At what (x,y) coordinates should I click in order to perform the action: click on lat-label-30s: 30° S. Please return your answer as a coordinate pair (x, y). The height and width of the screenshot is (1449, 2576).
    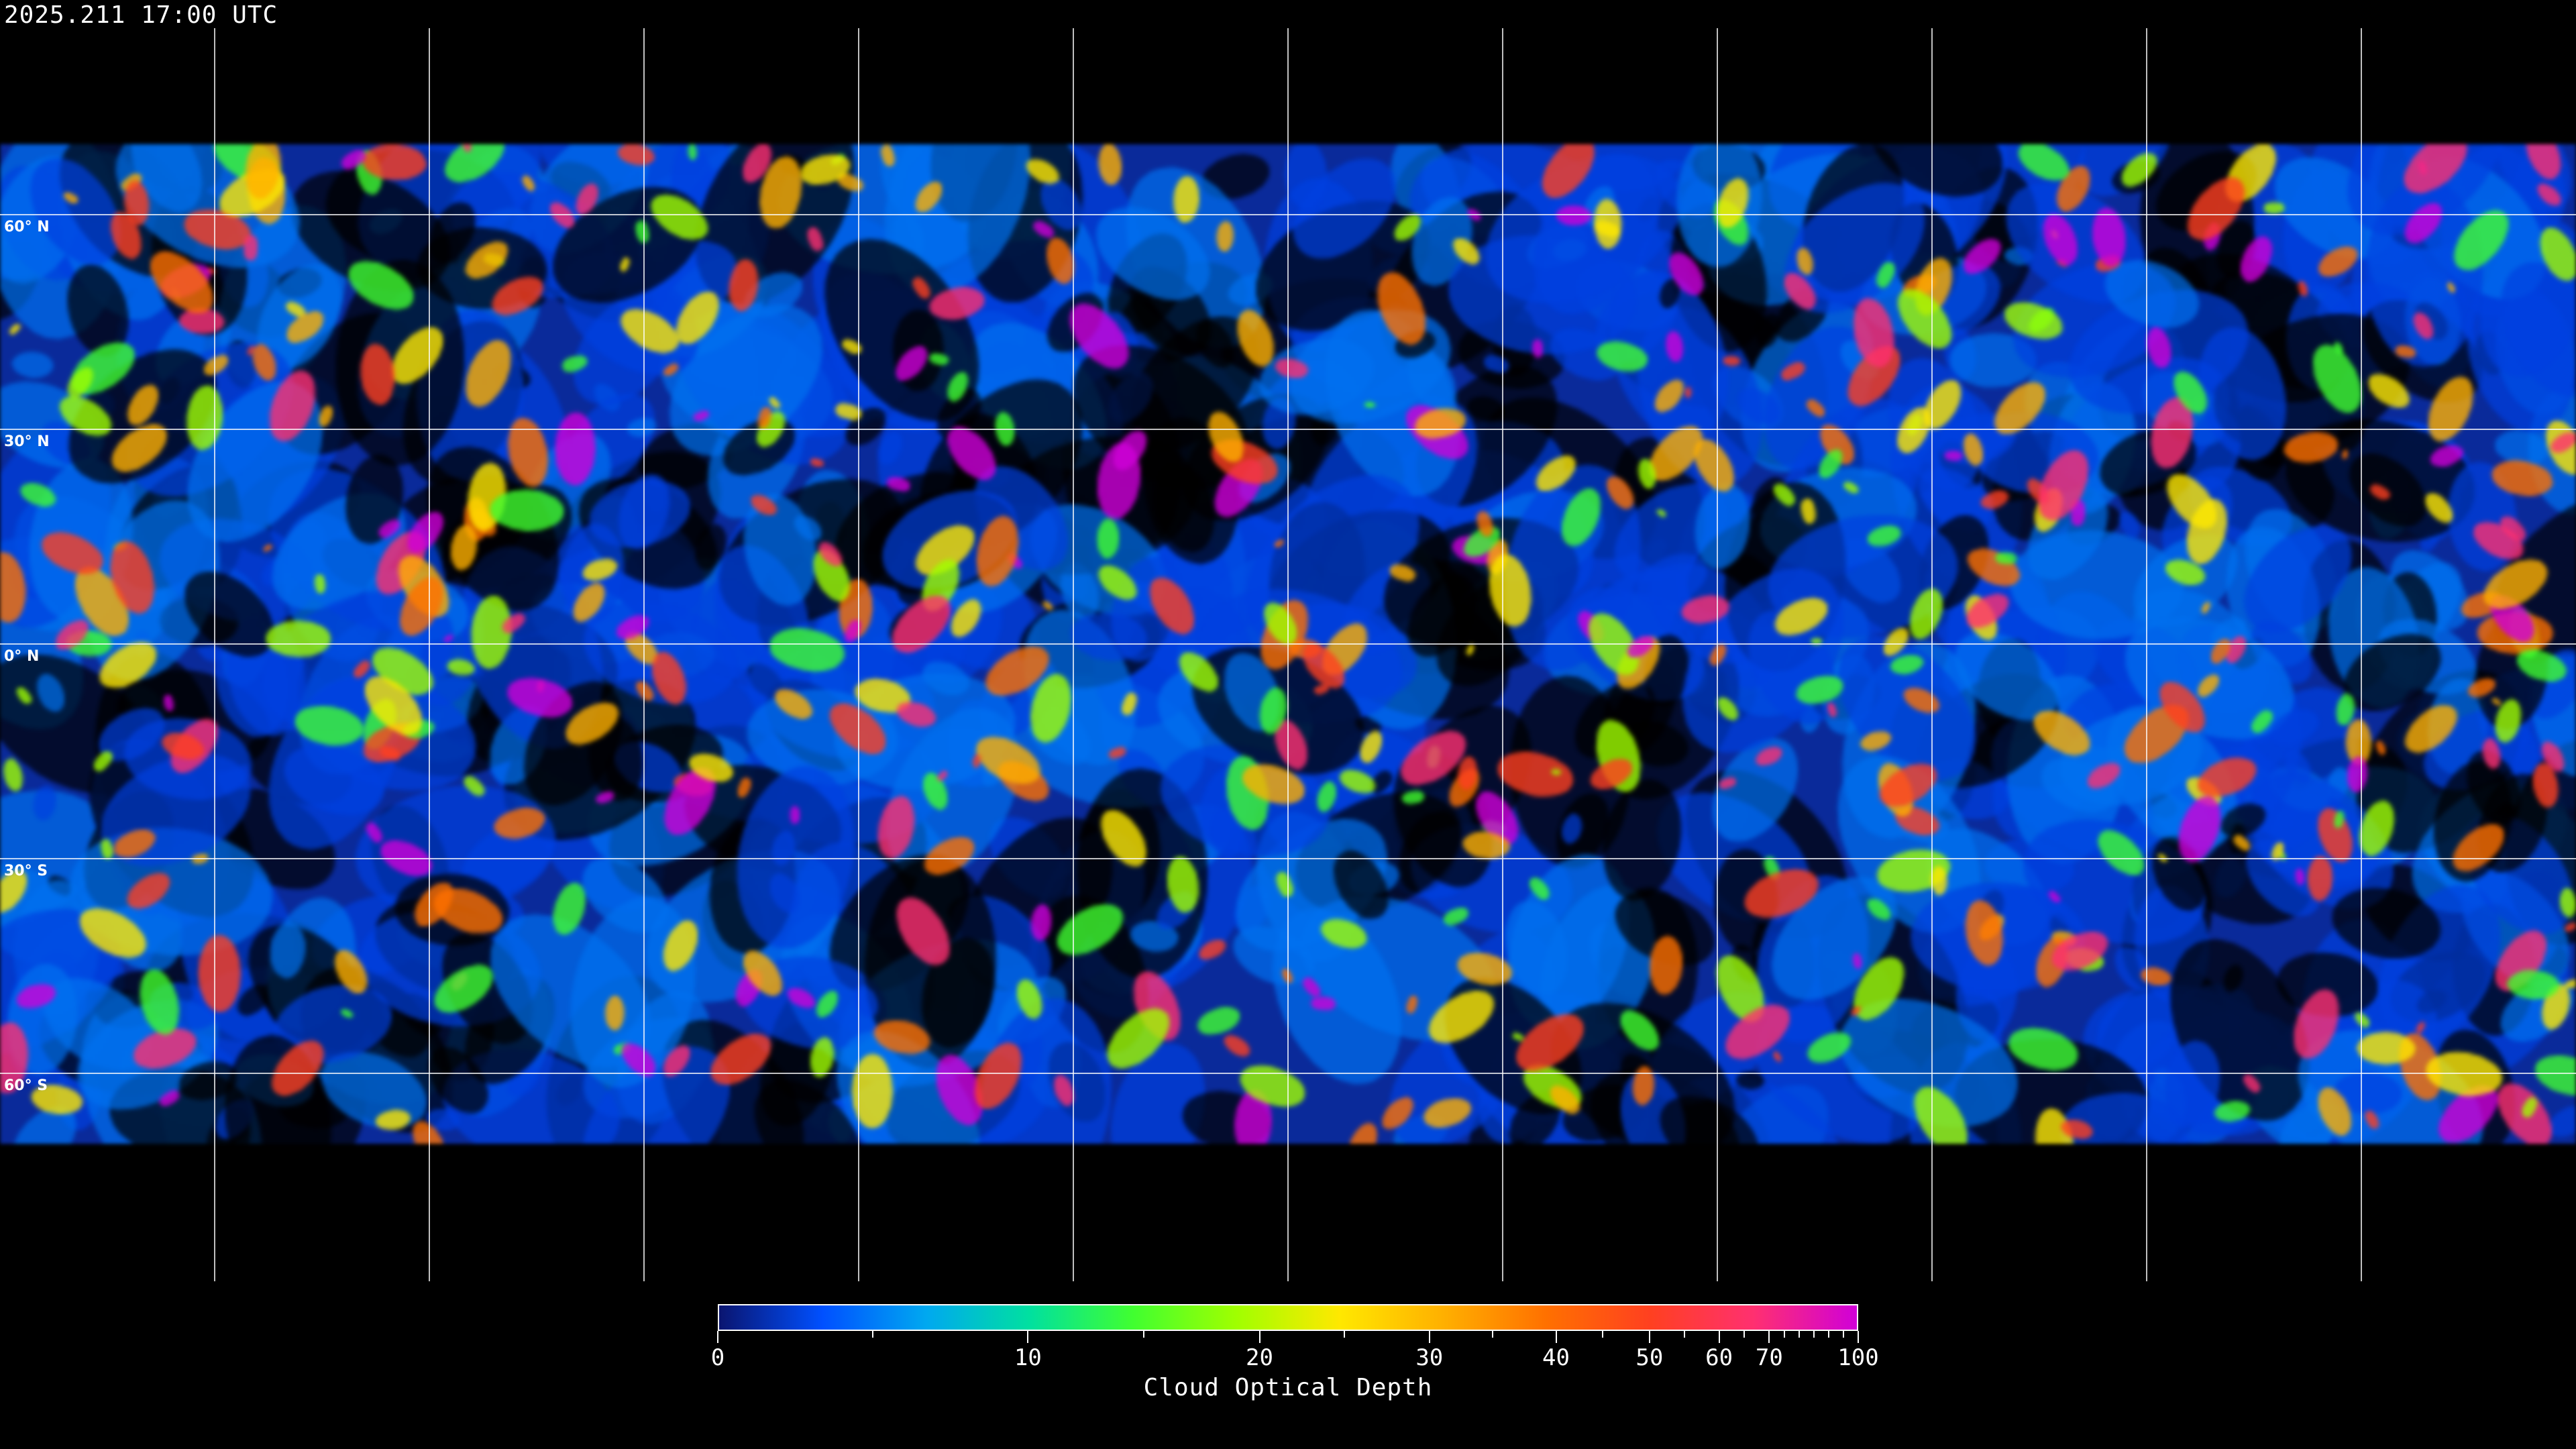
    Looking at the image, I should click on (26, 871).